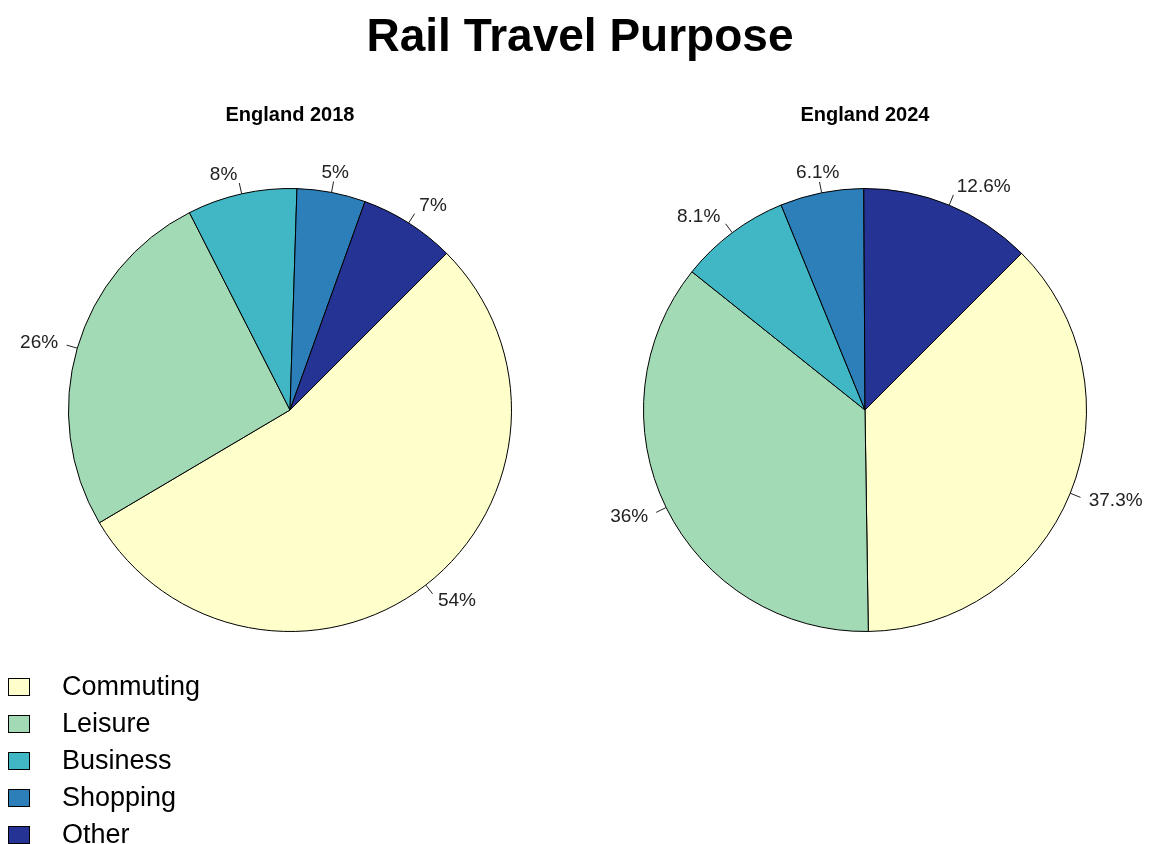  I want to click on chart-title: Rail Travel Purpose, so click(580, 35).